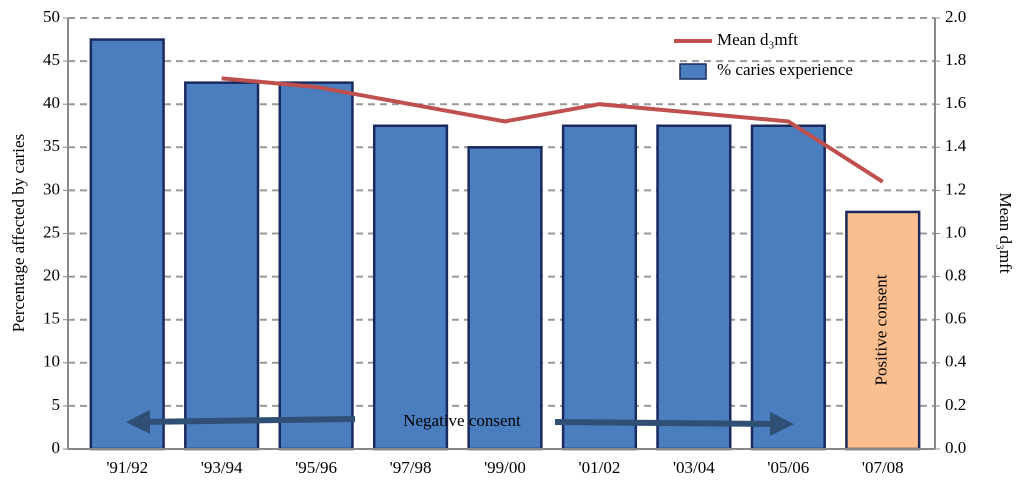  I want to click on y-axis-label: Percentage affected by caries, so click(18, 233).